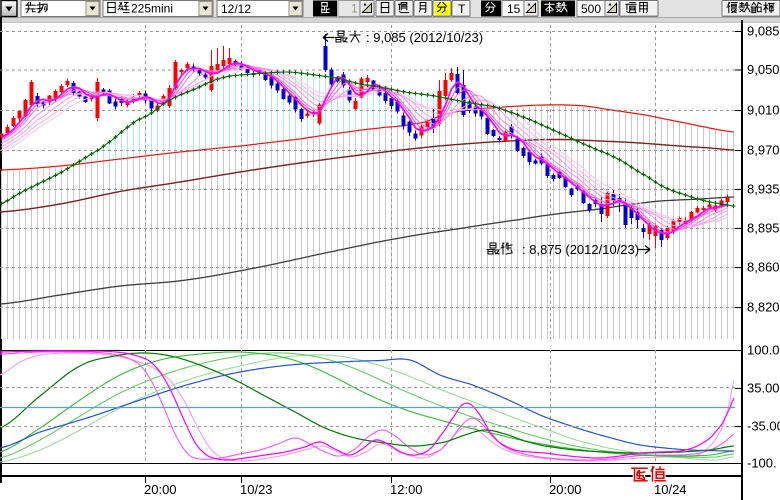 The width and height of the screenshot is (780, 500). I want to click on svg-text: 10/23, so click(256, 489).